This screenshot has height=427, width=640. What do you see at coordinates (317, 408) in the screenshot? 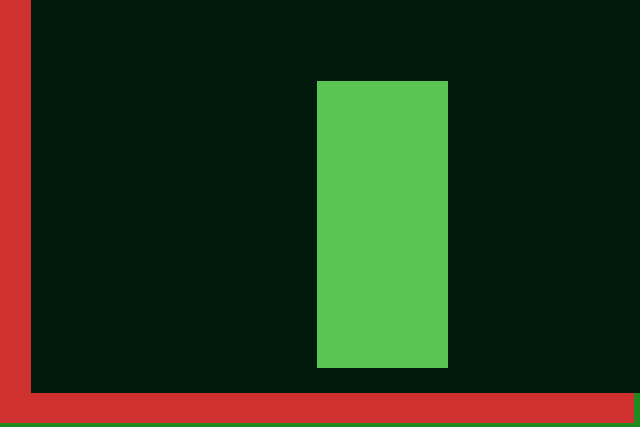
I see `red-bar-bottom` at bounding box center [317, 408].